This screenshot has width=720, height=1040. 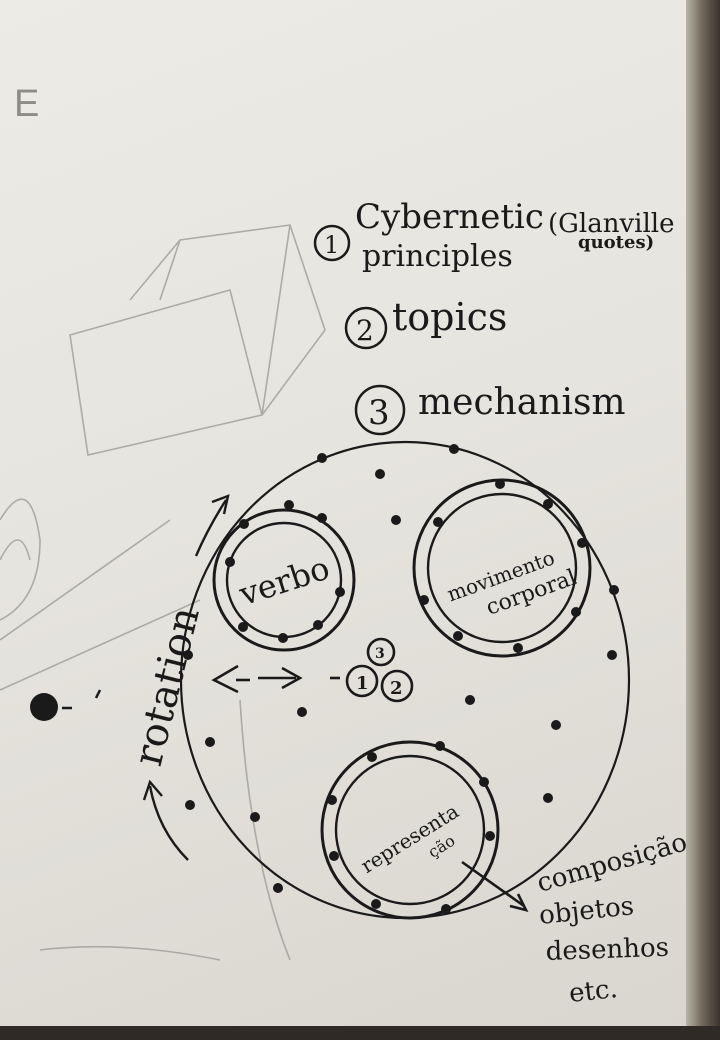 I want to click on output-item-3: desenhos, so click(x=607, y=950).